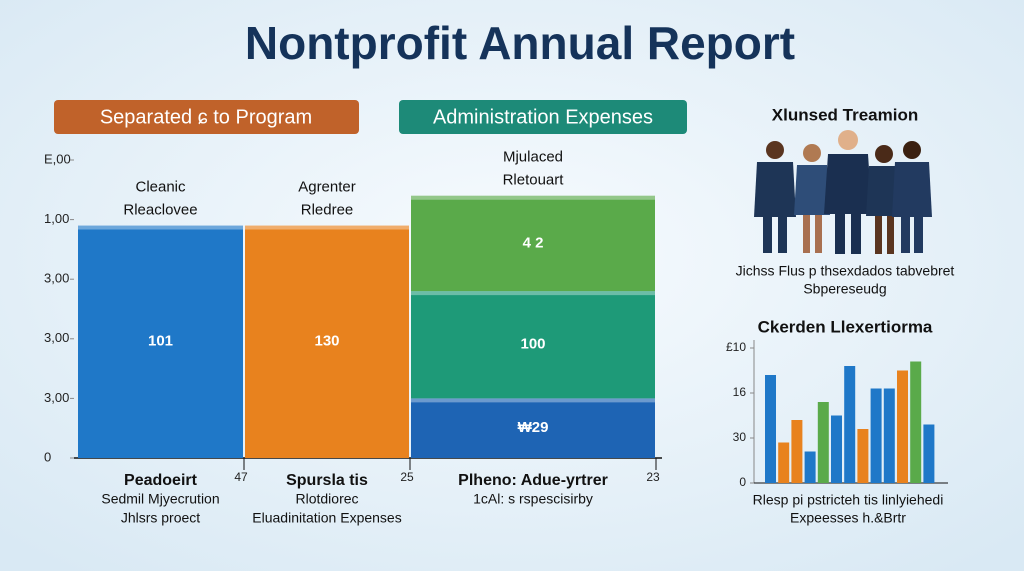 The height and width of the screenshot is (571, 1024). What do you see at coordinates (520, 43) in the screenshot?
I see `title: Nontprofit Annual Report` at bounding box center [520, 43].